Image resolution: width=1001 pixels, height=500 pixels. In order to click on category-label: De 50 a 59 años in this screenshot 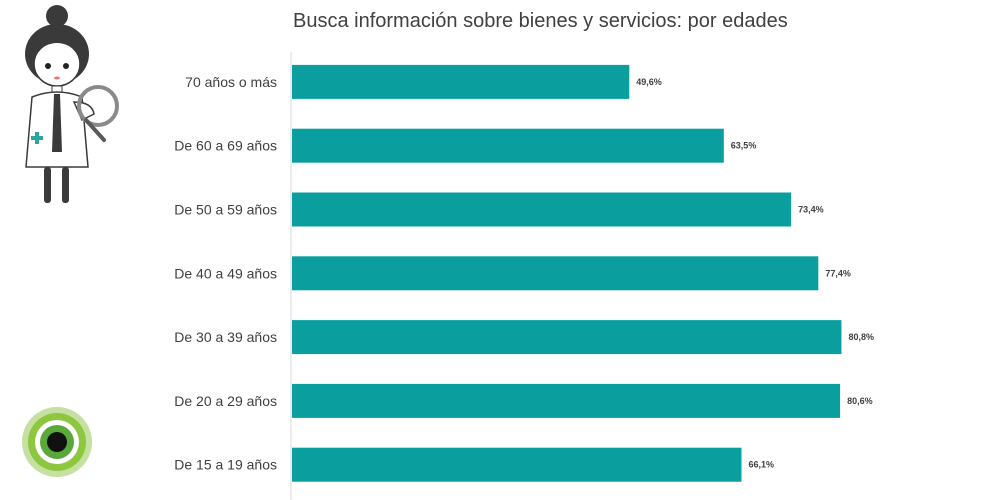, I will do `click(225, 210)`.